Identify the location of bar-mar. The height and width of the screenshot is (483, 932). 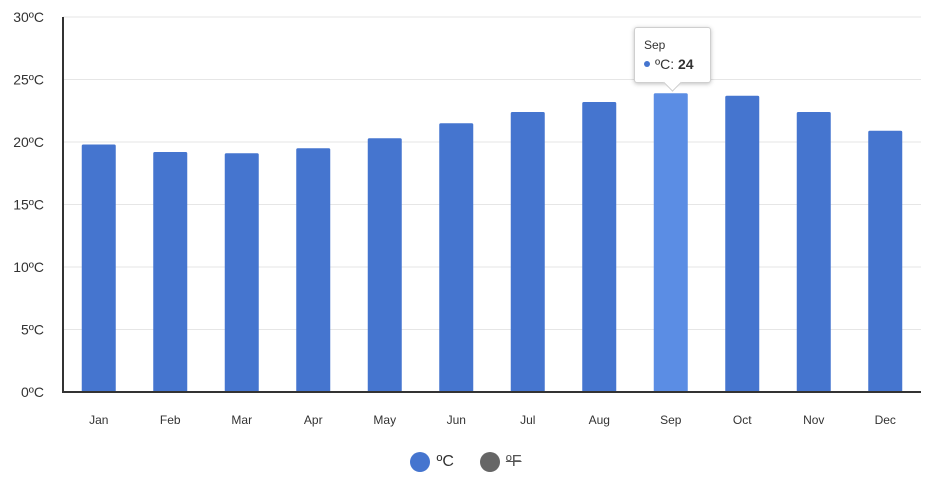
(241, 272).